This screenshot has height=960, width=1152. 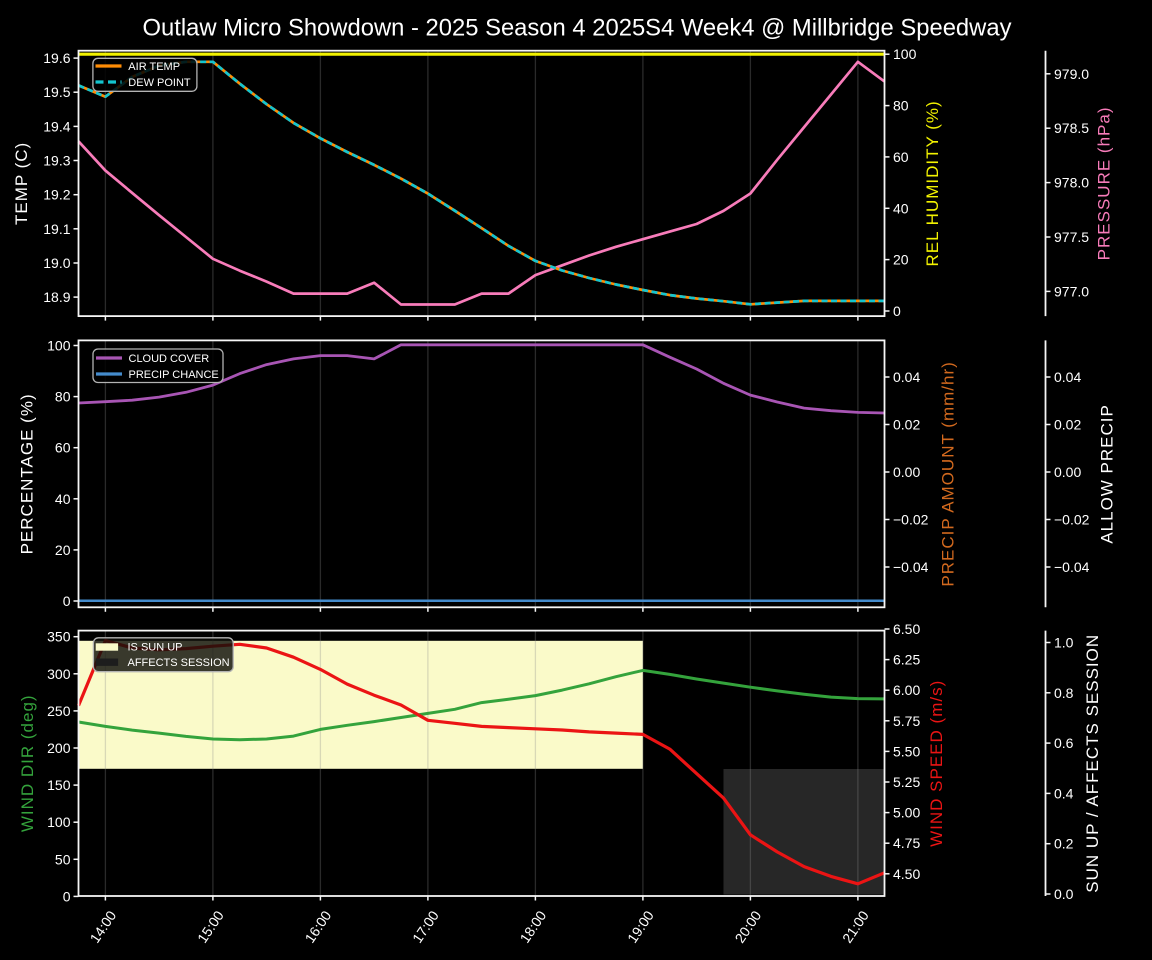 I want to click on svg-text: WIND DIR (deg), so click(x=27, y=763).